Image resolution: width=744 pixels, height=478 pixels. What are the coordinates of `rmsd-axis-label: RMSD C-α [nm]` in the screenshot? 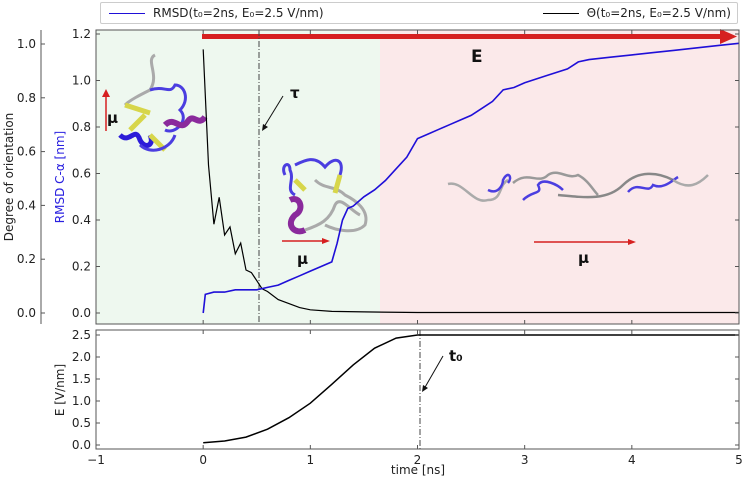 It's located at (60, 177).